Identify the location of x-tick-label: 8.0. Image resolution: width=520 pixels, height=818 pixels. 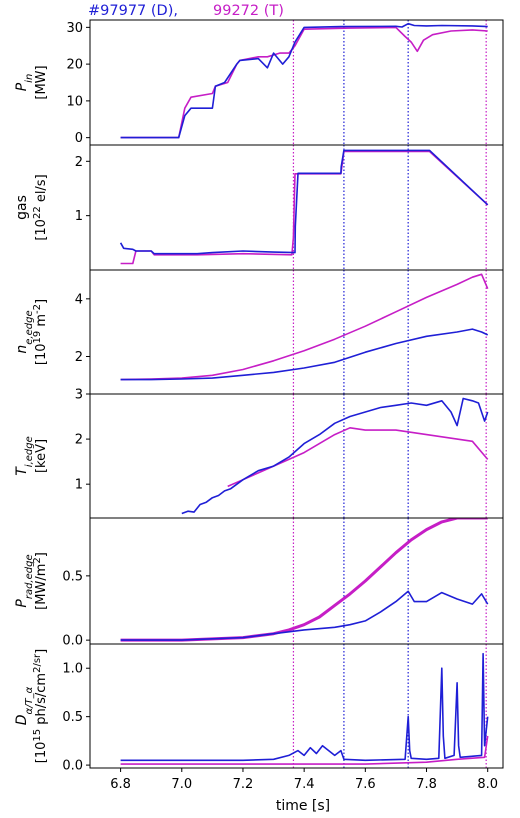
(487, 784).